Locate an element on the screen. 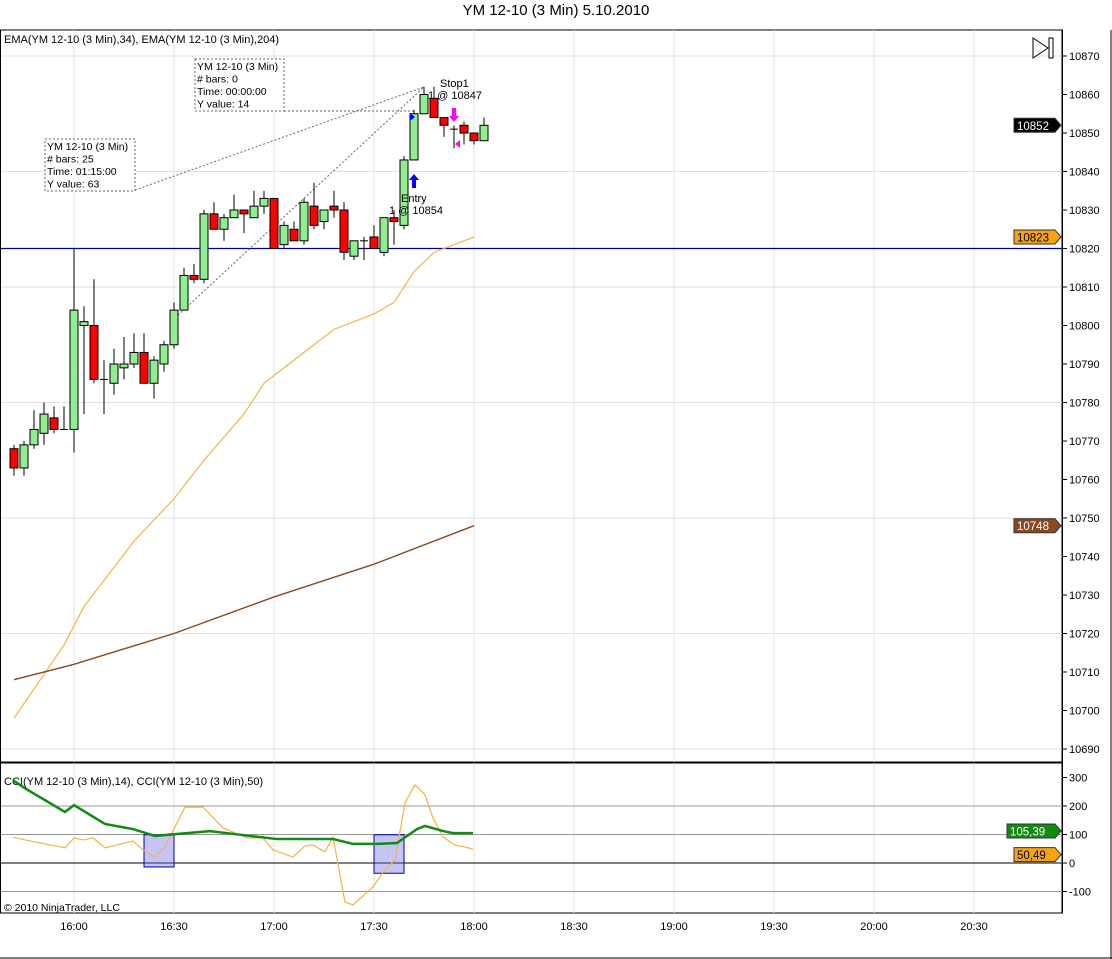 Image resolution: width=1112 pixels, height=959 pixels. y-tick-label: 10860 is located at coordinates (1084, 96).